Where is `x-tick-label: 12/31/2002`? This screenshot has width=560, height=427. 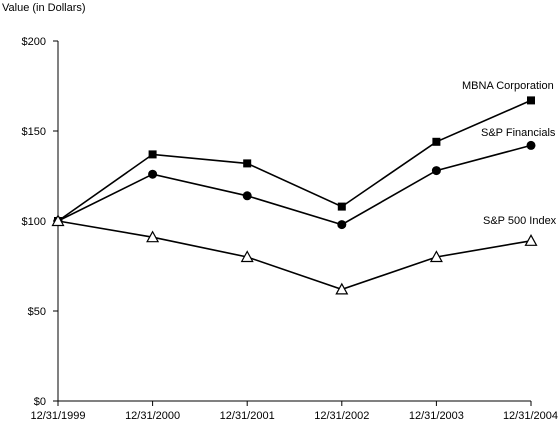 x-tick-label: 12/31/2002 is located at coordinates (341, 416).